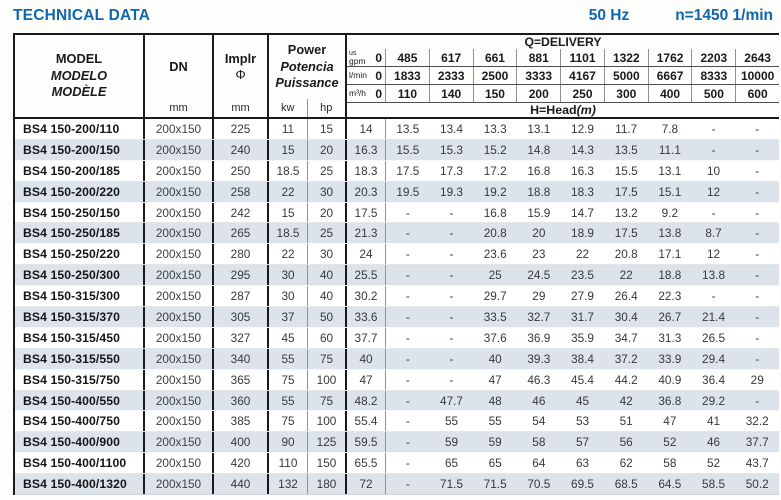  I want to click on head-value-cell: 26.4, so click(626, 296).